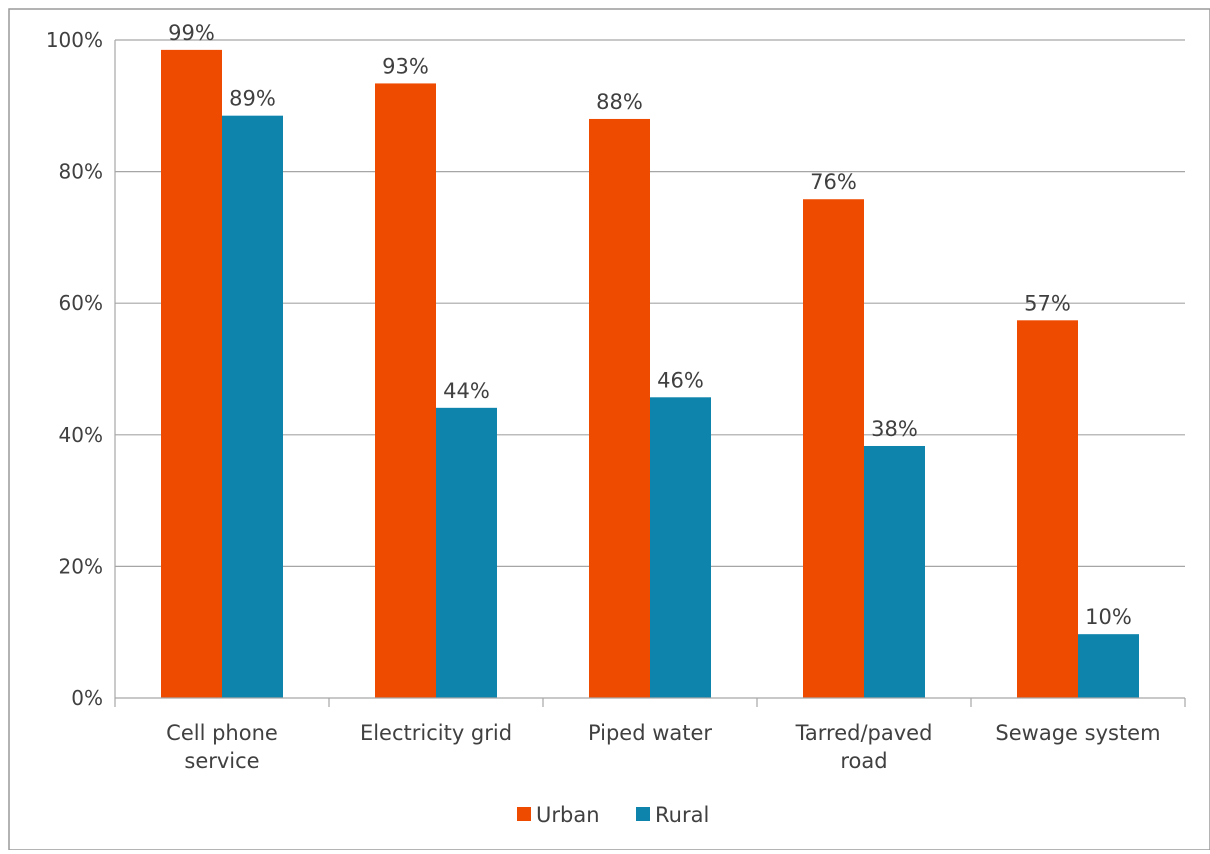  Describe the element at coordinates (81, 303) in the screenshot. I see `y-tick-label: 60%` at that location.